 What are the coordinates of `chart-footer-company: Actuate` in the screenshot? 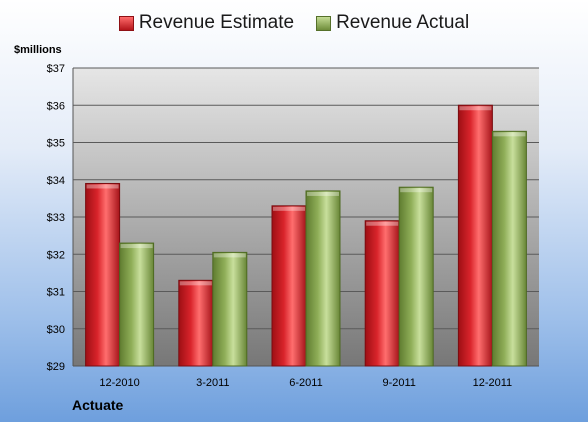 It's located at (98, 405).